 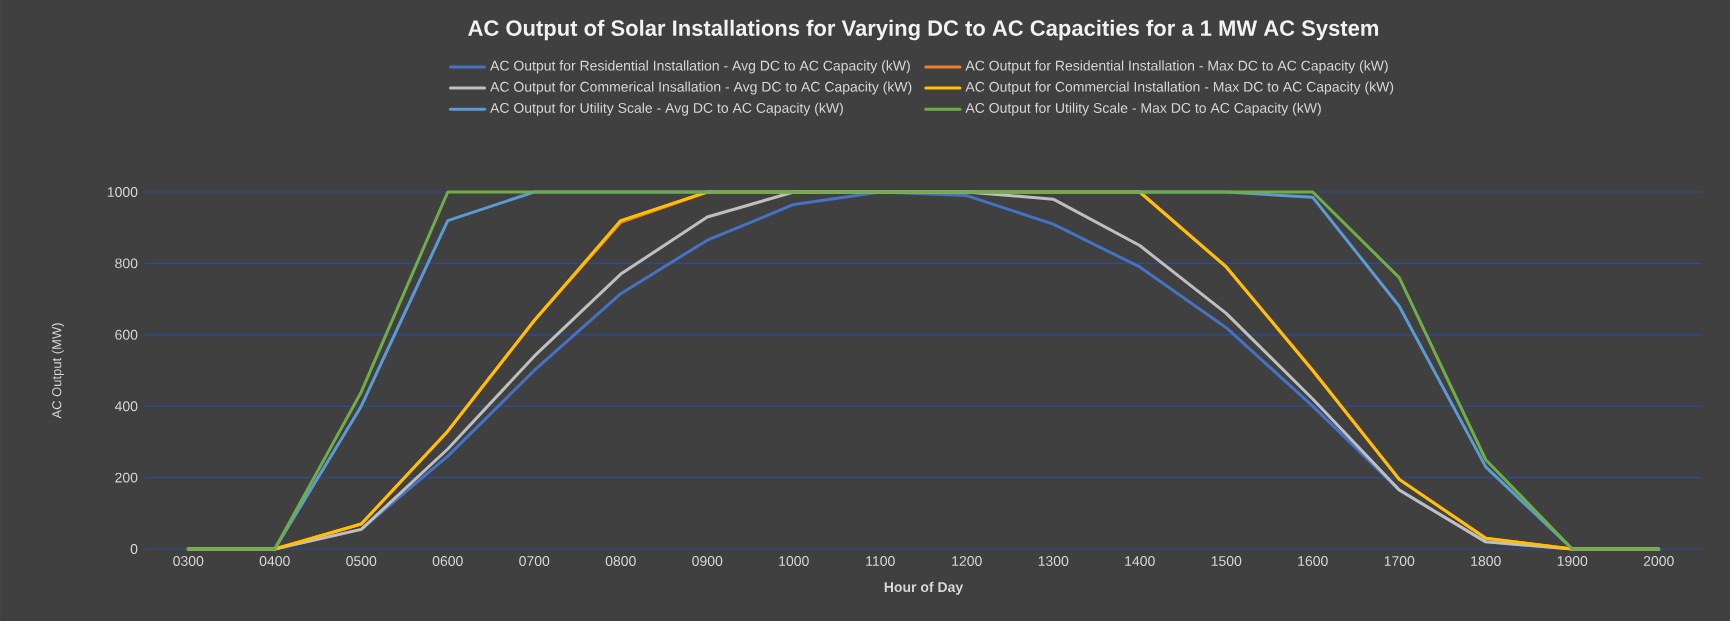 I want to click on x-tick-label: 0300, so click(x=188, y=561).